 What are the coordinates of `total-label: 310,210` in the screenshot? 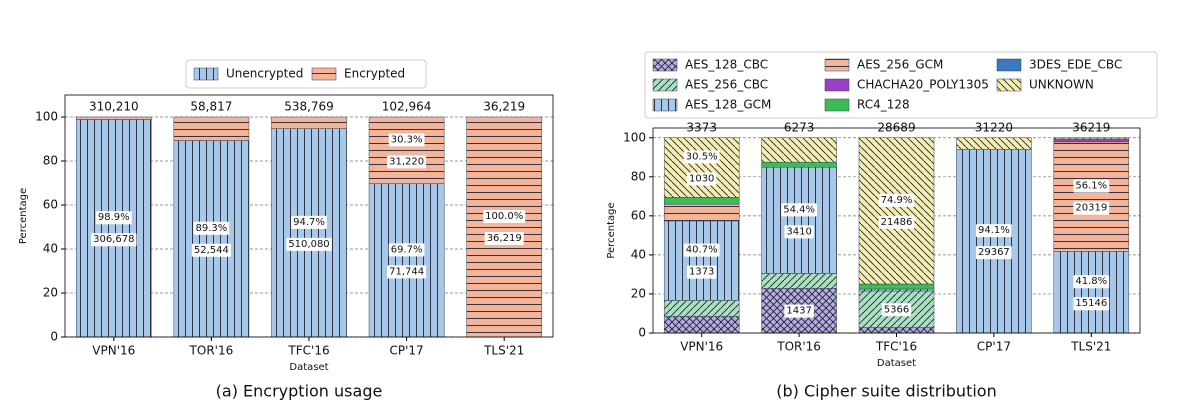 It's located at (114, 107).